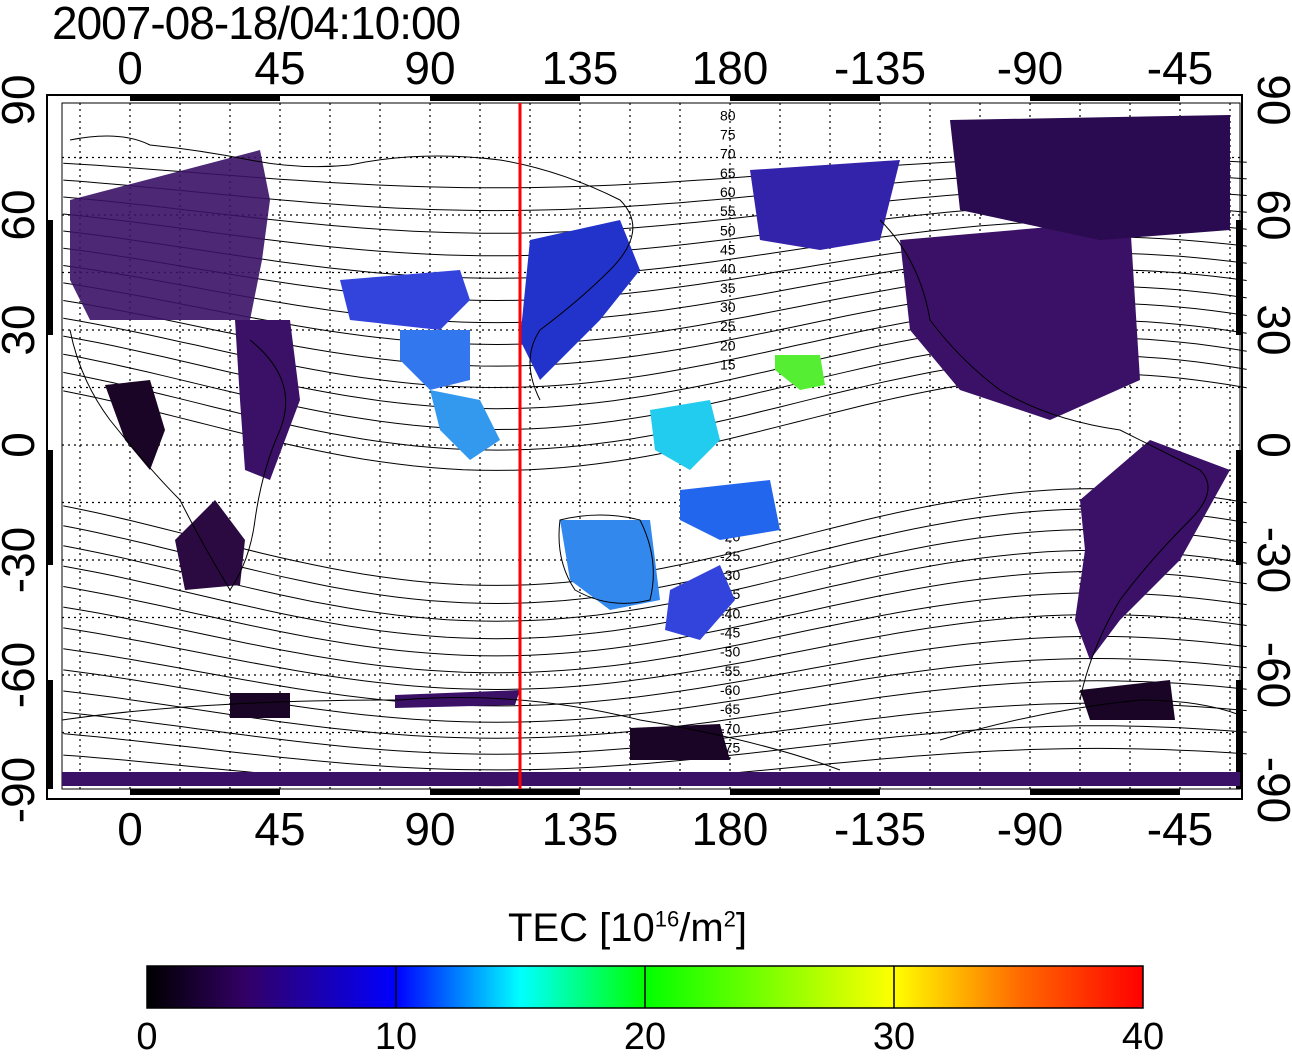 The image size is (1292, 1059). Describe the element at coordinates (256, 24) in the screenshot. I see `plot-title: 2007-08-18/04:10:00` at that location.